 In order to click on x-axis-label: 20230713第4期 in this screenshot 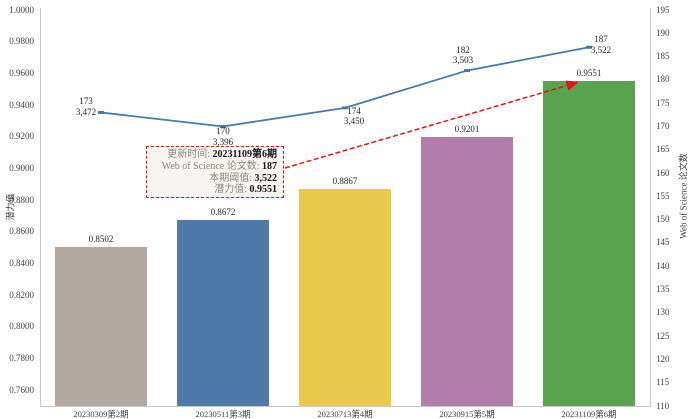, I will do `click(345, 414)`.